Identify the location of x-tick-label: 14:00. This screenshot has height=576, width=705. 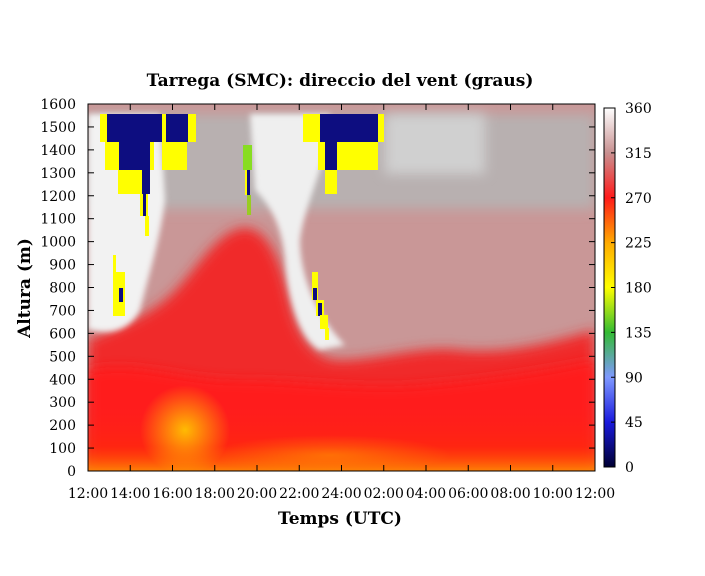
(130, 494).